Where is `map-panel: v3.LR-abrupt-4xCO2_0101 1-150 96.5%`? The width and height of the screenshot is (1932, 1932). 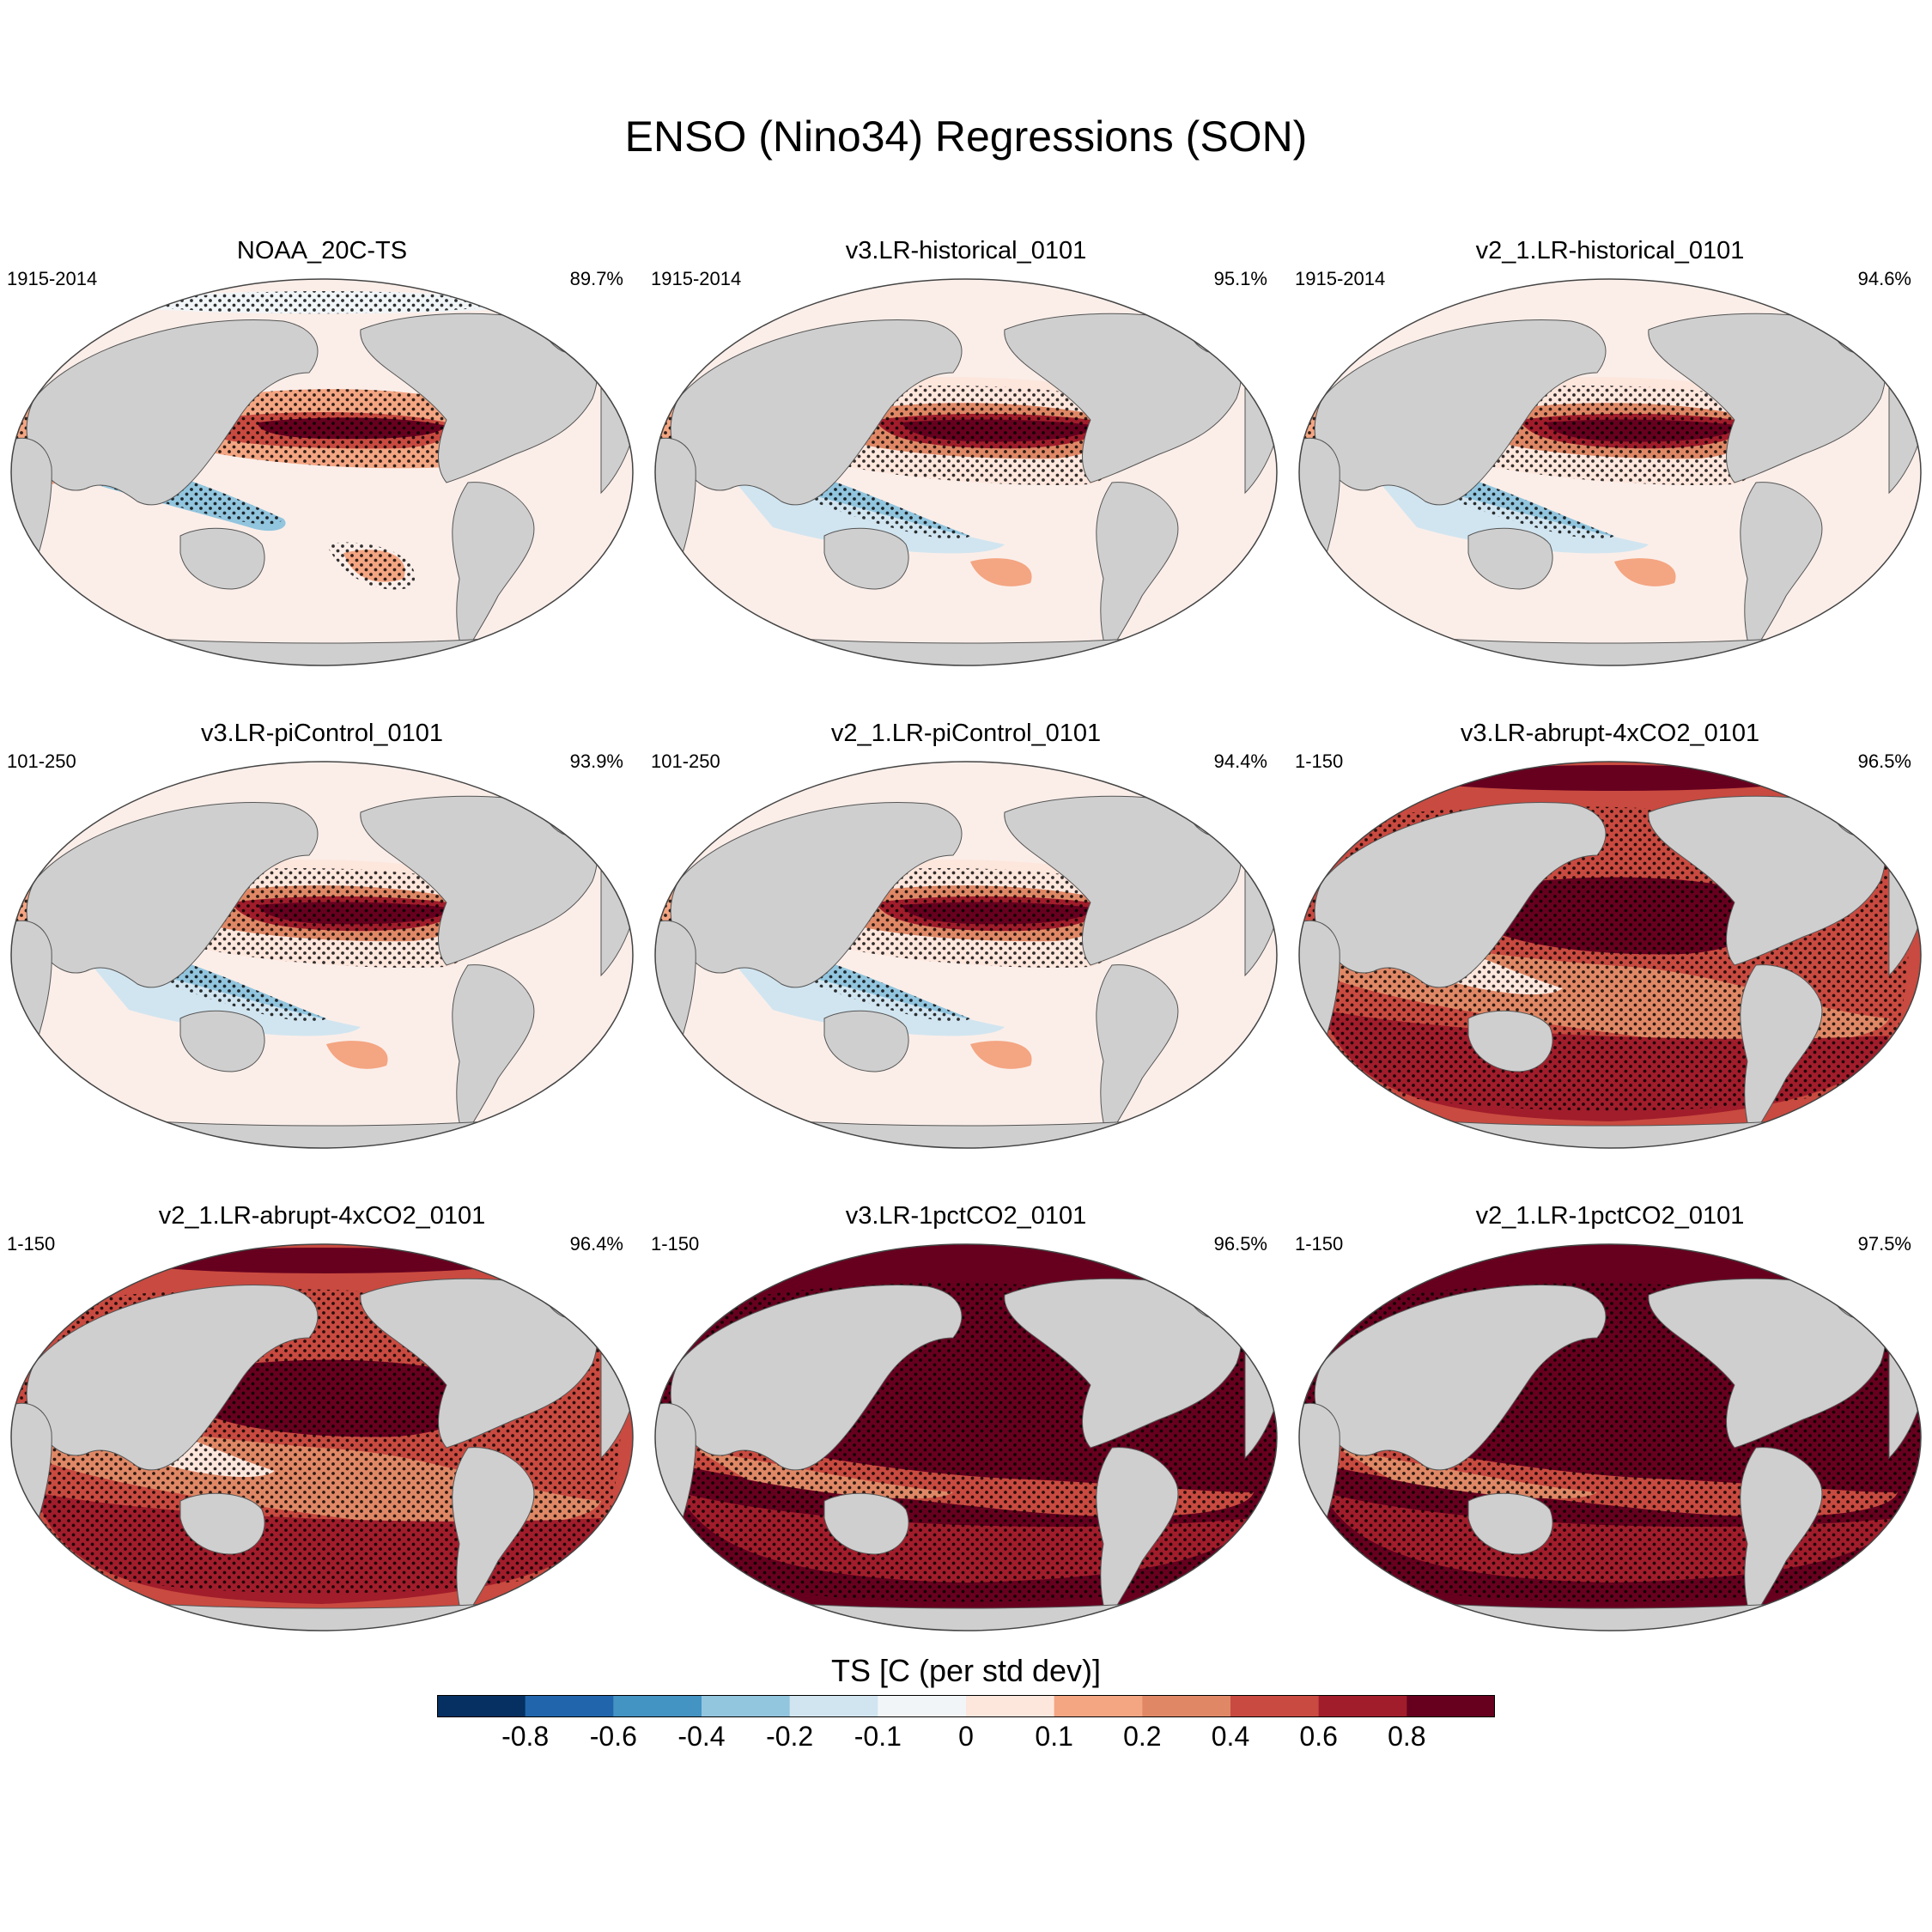
map-panel: v3.LR-abrupt-4xCO2_0101 1-150 96.5% is located at coordinates (1610, 943).